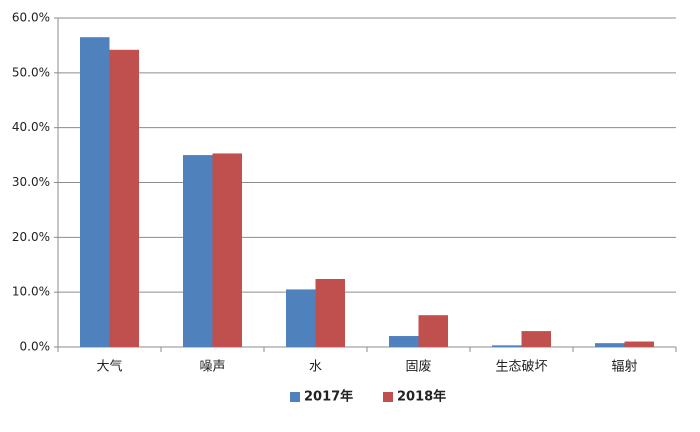  Describe the element at coordinates (31, 182) in the screenshot. I see `y-tick-label: 30.0%` at that location.